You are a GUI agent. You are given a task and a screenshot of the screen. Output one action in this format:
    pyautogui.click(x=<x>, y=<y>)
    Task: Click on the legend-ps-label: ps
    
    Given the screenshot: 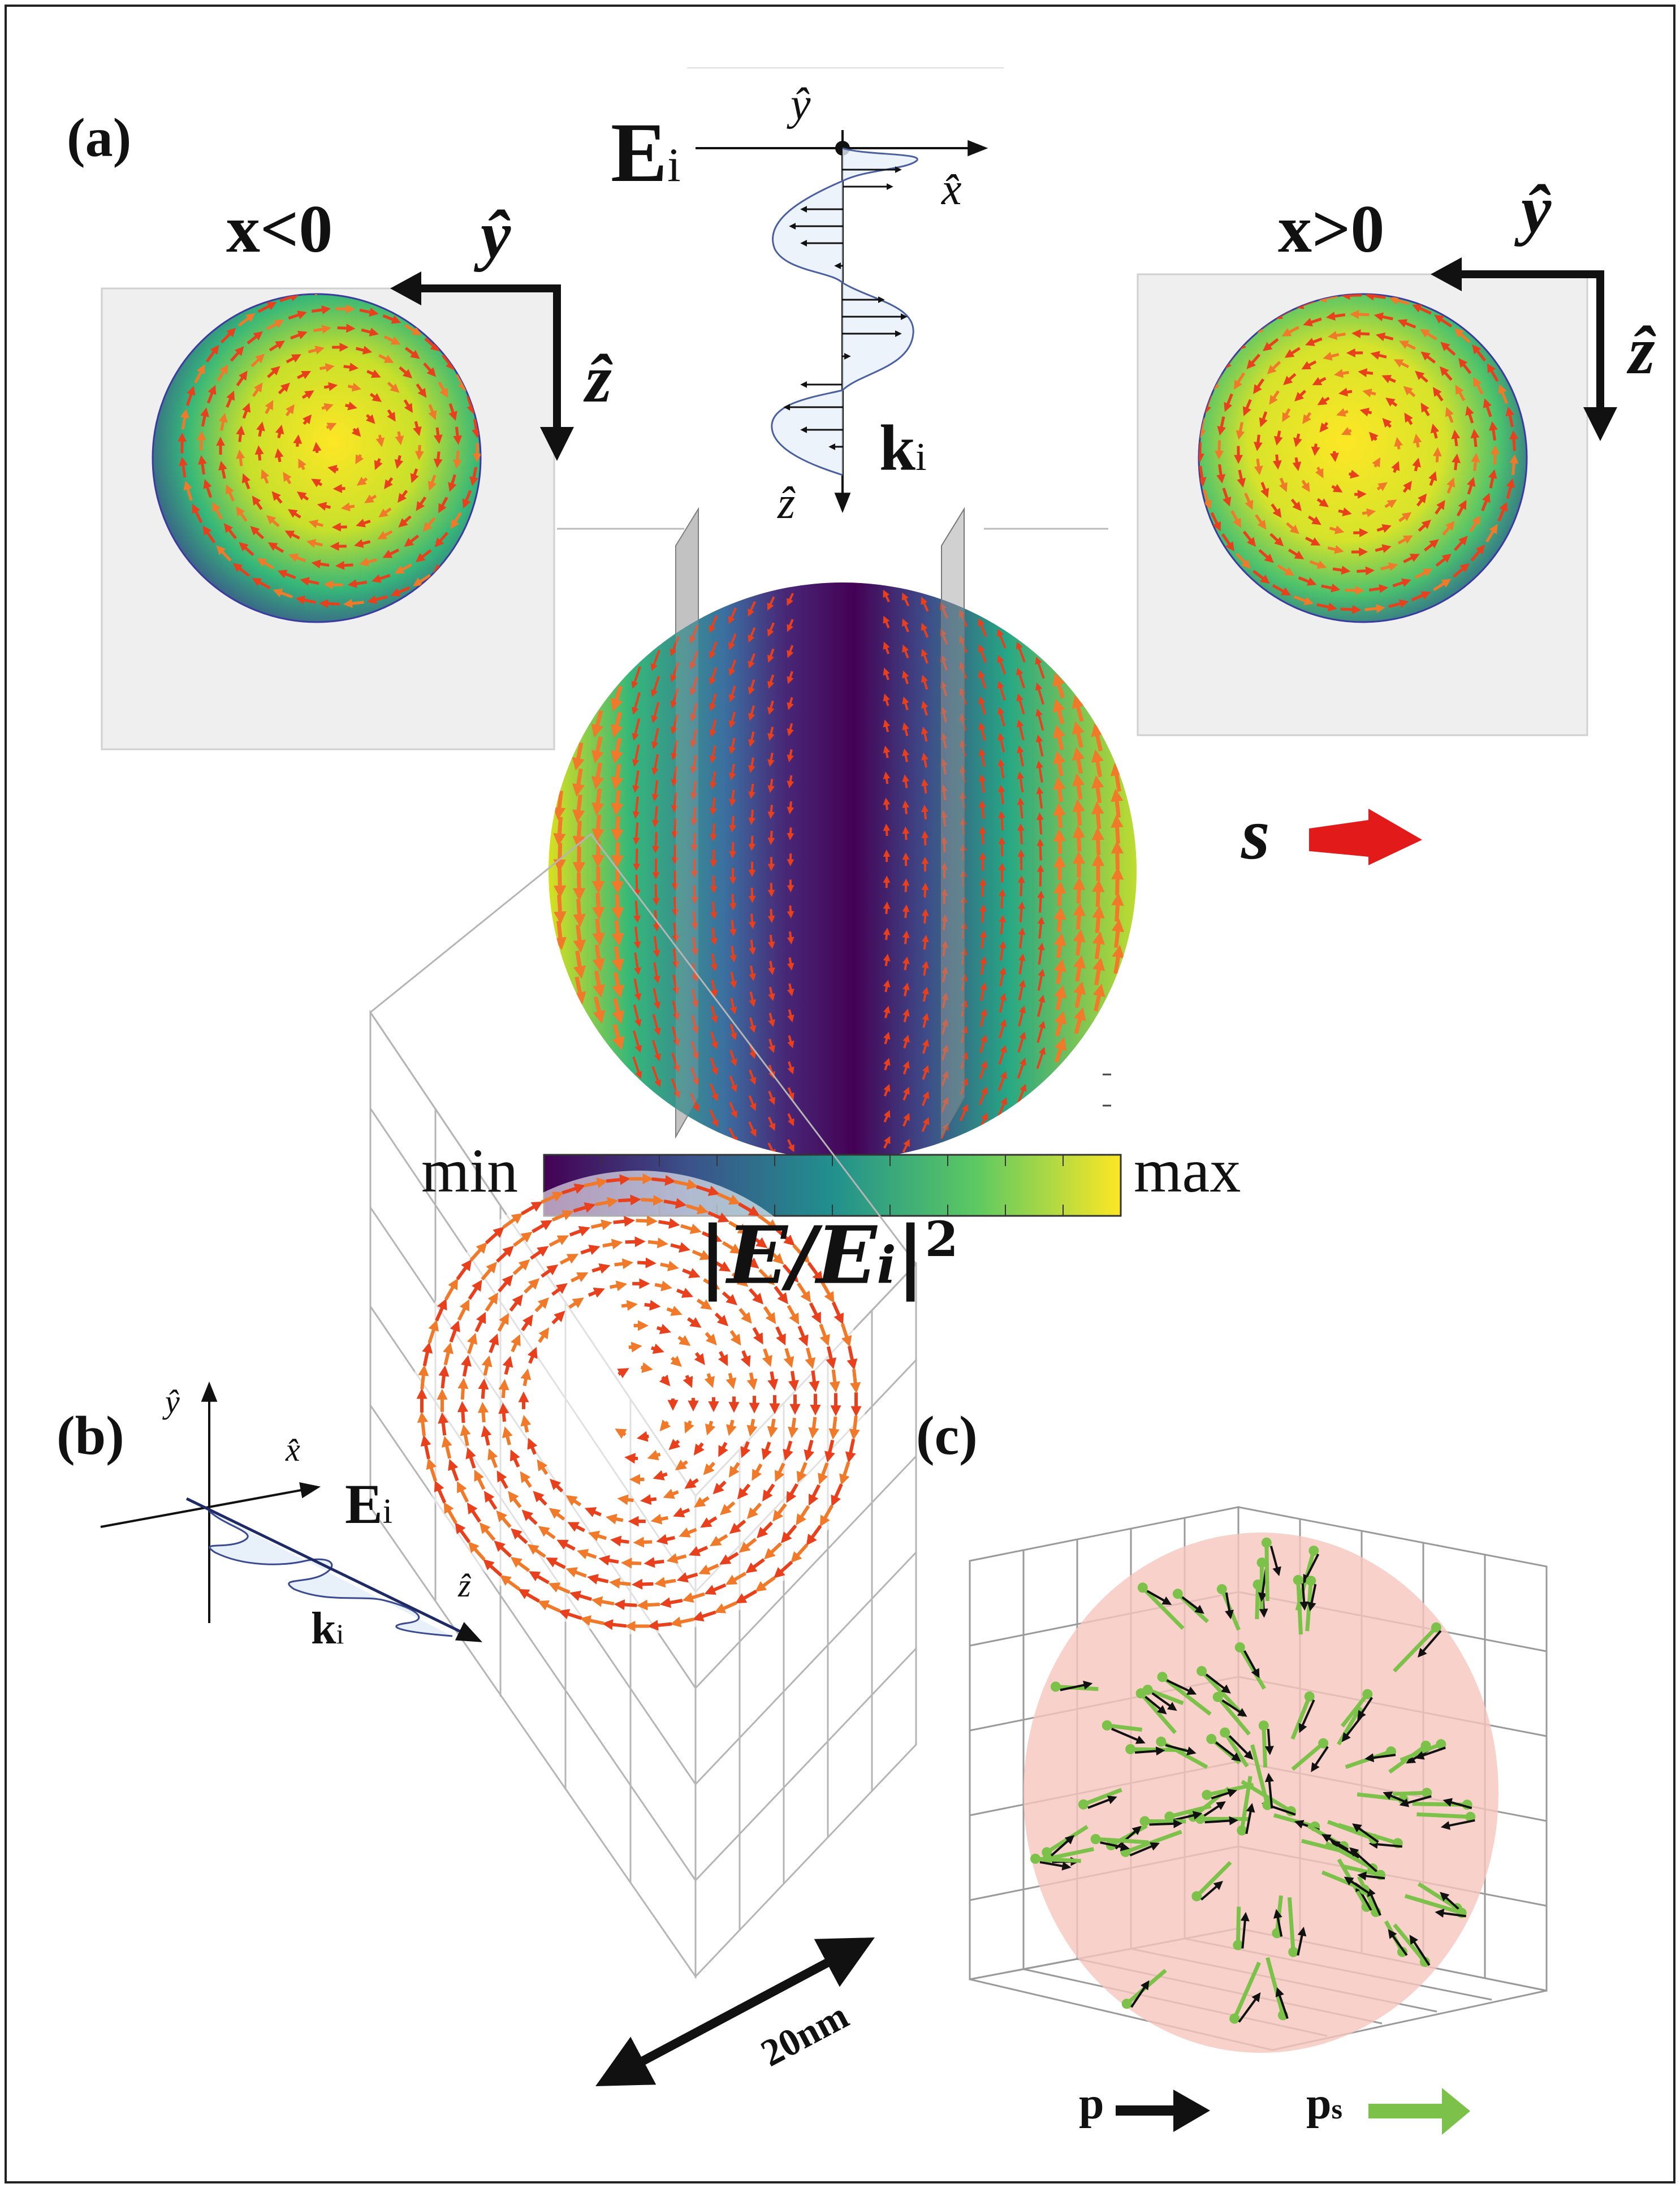 What is the action you would take?
    pyautogui.click(x=1324, y=2104)
    